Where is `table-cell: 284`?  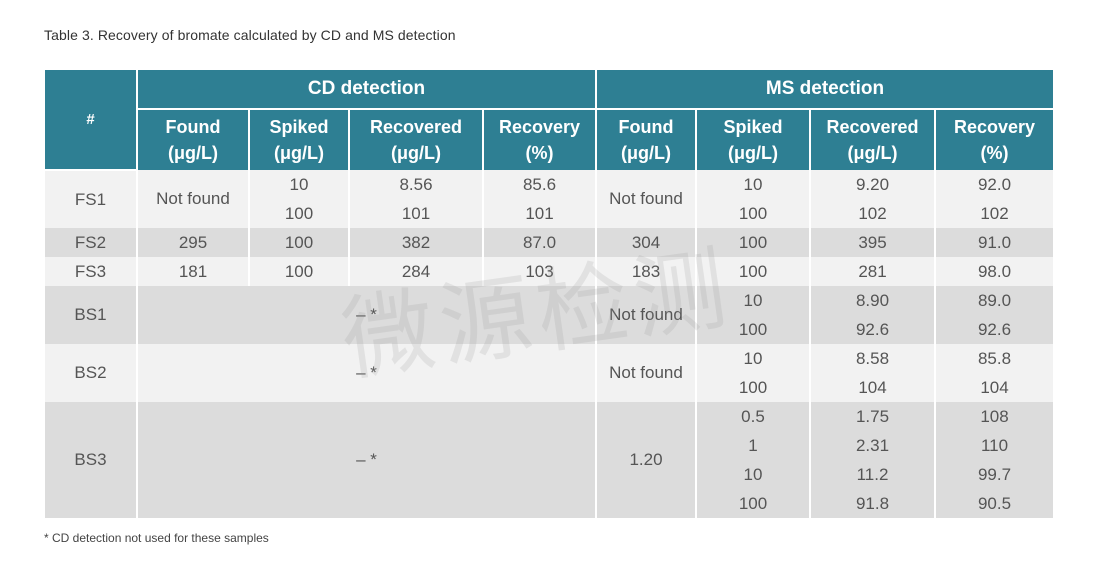
table-cell: 284 is located at coordinates (416, 271).